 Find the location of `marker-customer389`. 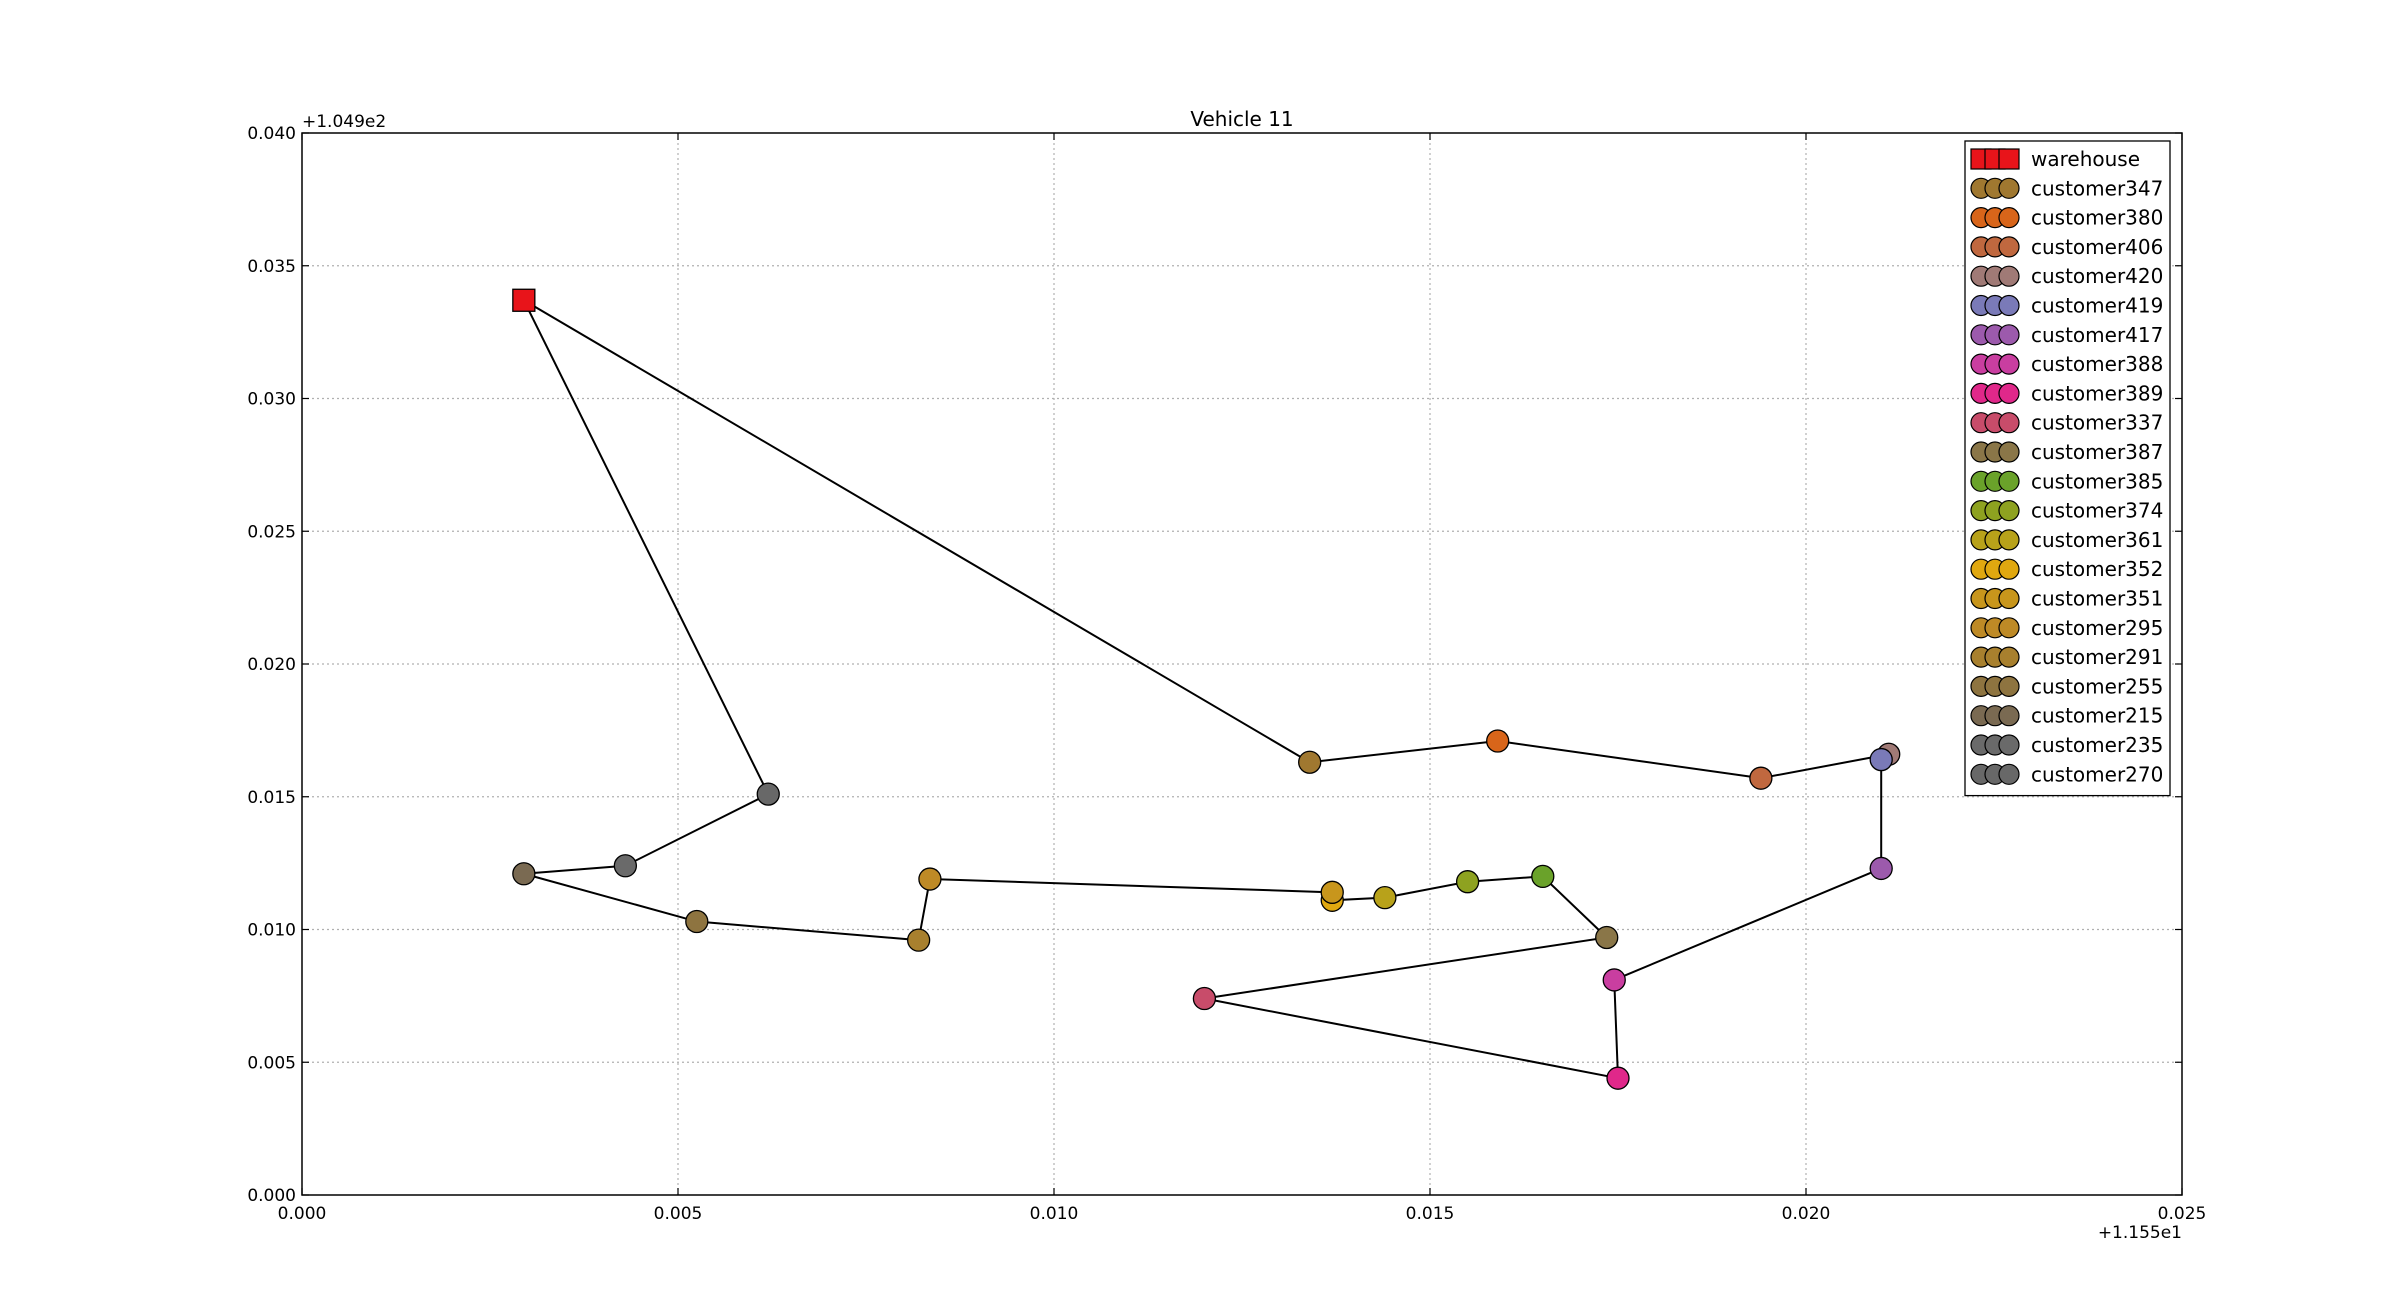

marker-customer389 is located at coordinates (1618, 1078).